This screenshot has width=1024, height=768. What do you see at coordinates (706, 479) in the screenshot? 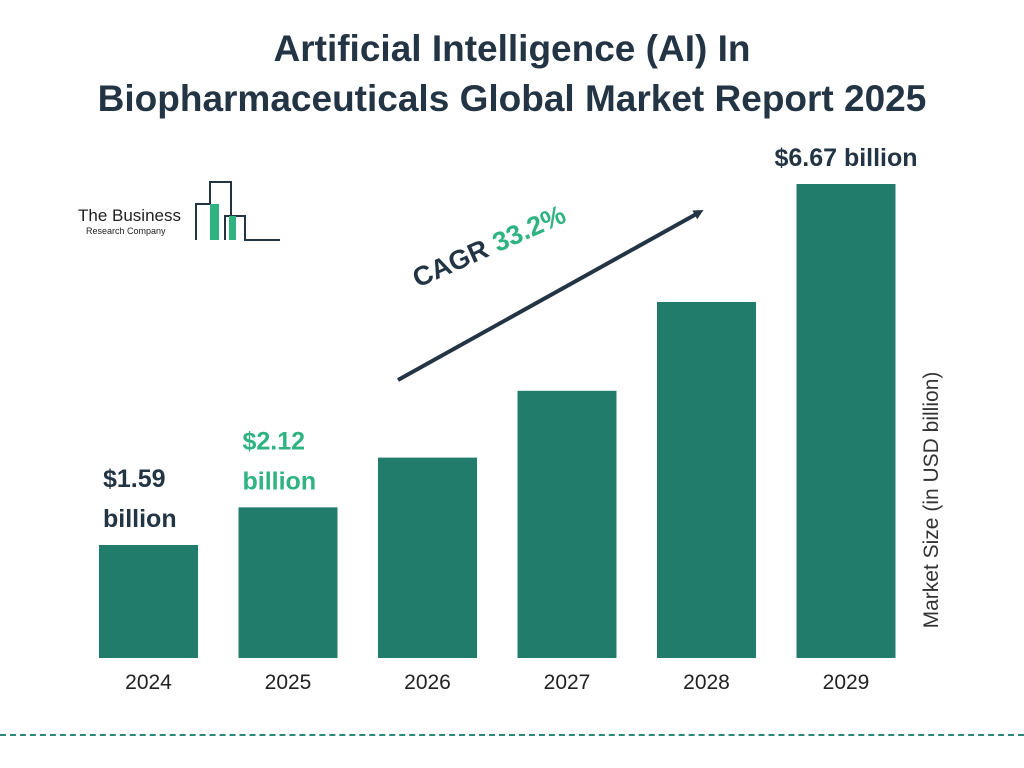
I see `bar-2028` at bounding box center [706, 479].